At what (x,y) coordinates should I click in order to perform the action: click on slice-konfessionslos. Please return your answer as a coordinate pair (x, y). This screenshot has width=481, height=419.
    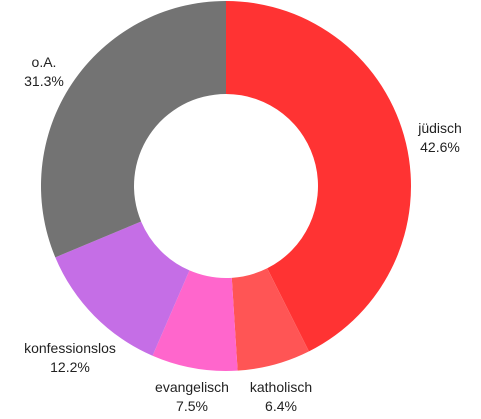
    Looking at the image, I should click on (122, 288).